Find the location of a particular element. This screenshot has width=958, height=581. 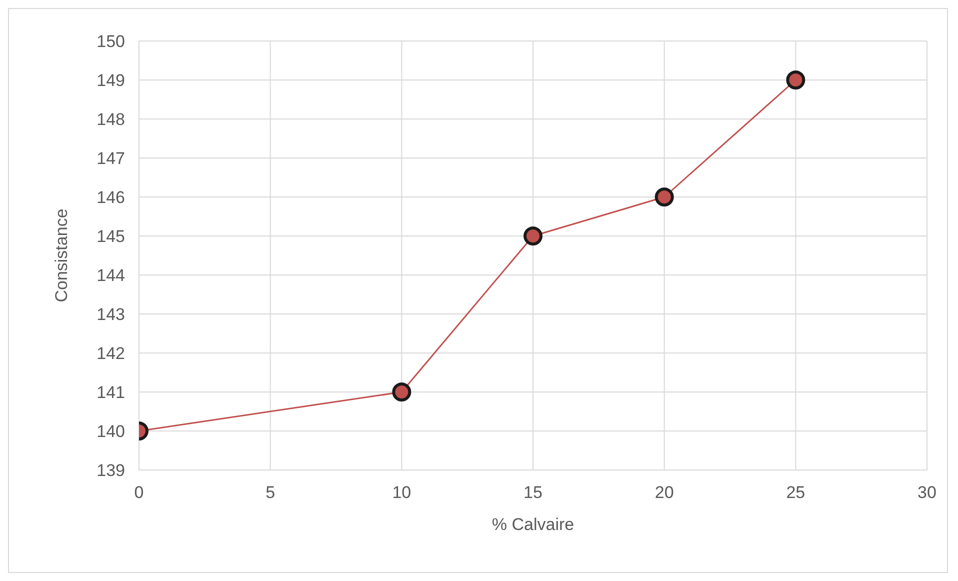

y-tick-label: 141 is located at coordinates (110, 392).